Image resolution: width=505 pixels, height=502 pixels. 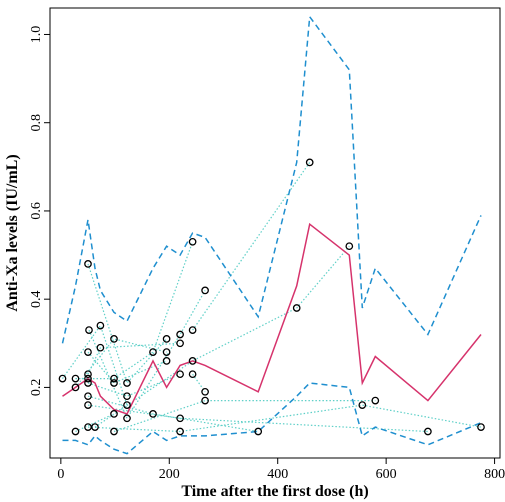 What do you see at coordinates (36, 123) in the screenshot?
I see `y-tick-label-0.8: 0.8` at bounding box center [36, 123].